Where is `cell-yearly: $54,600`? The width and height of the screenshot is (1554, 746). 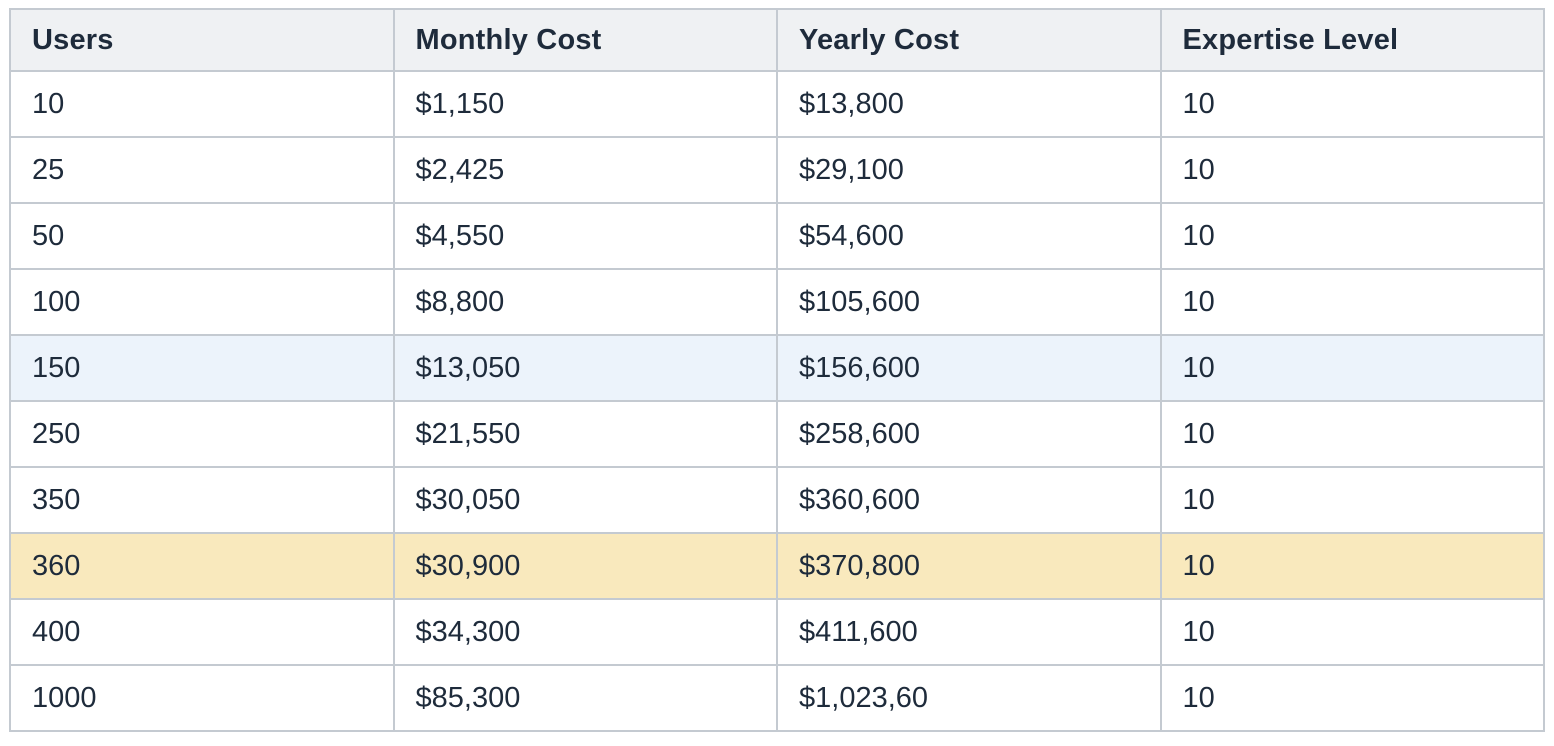 cell-yearly: $54,600 is located at coordinates (969, 236).